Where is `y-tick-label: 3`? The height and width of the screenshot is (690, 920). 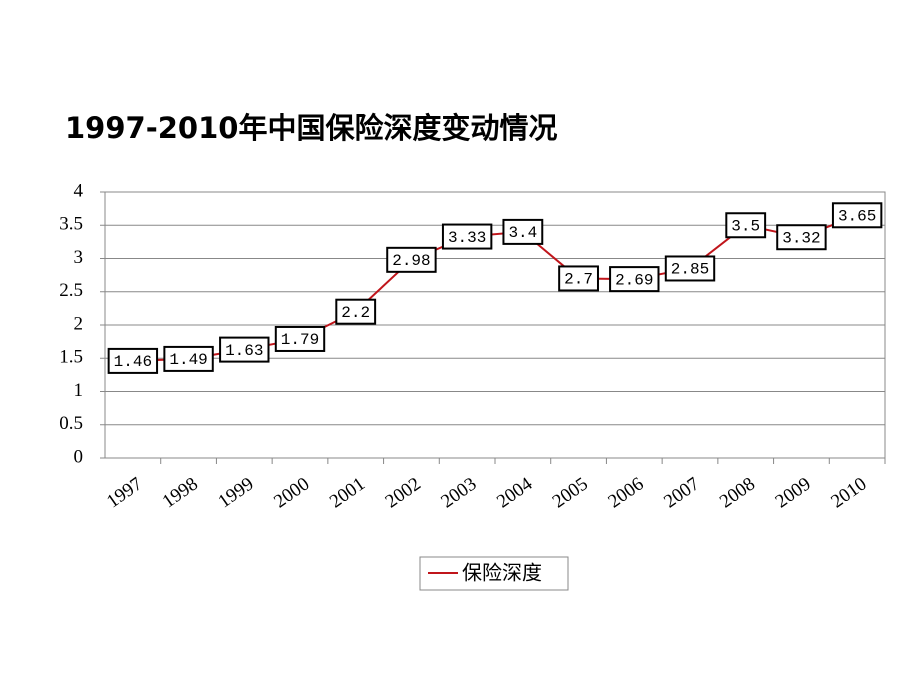 y-tick-label: 3 is located at coordinates (79, 257).